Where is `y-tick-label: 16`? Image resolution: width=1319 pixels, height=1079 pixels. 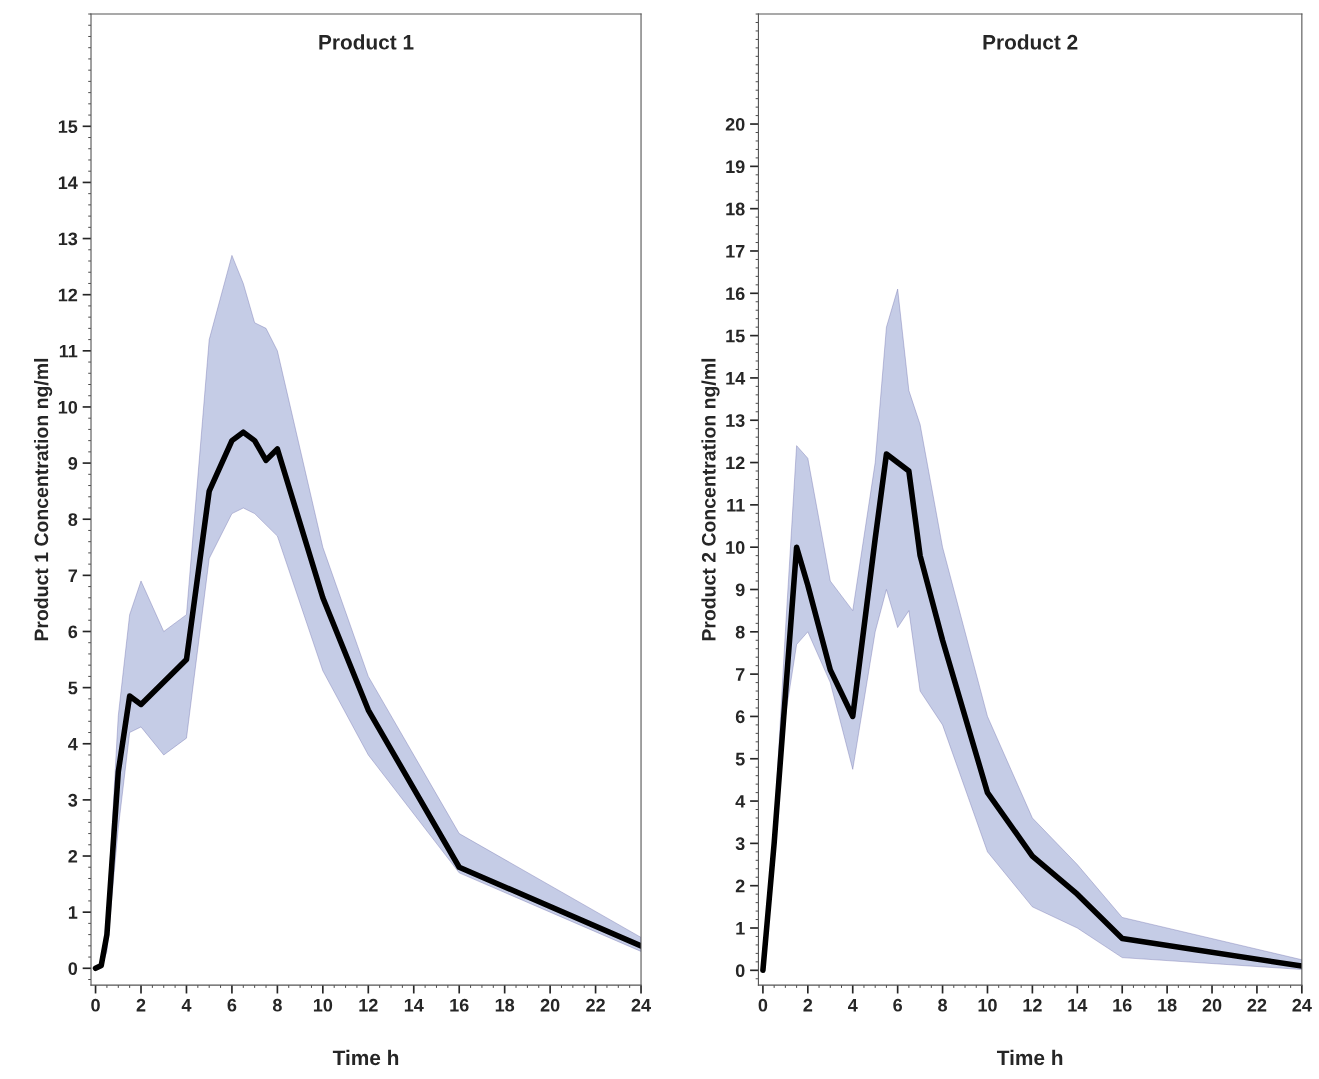 y-tick-label: 16 is located at coordinates (735, 294).